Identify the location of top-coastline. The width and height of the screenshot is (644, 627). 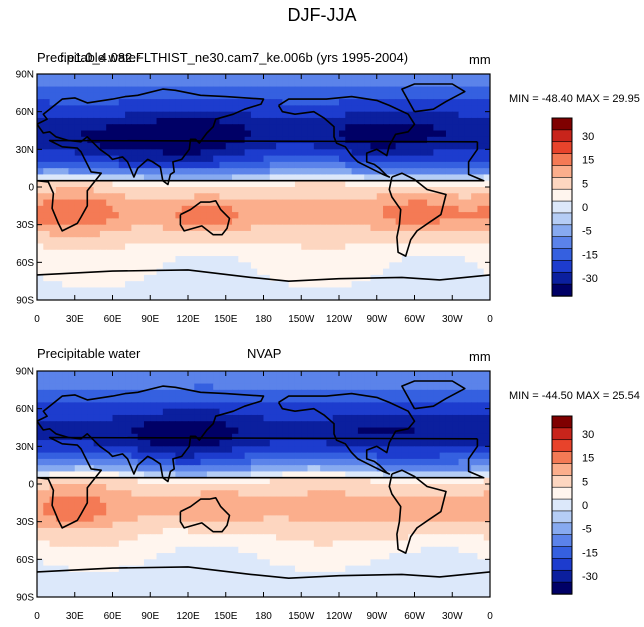
(205, 218).